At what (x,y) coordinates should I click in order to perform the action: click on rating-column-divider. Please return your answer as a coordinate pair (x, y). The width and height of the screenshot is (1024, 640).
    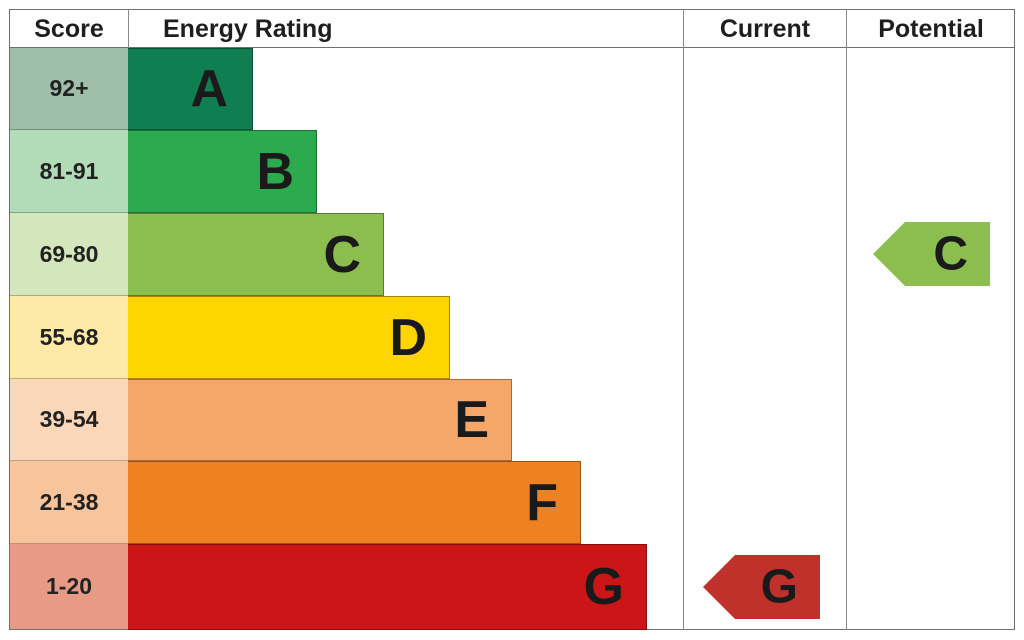
    Looking at the image, I should click on (683, 319).